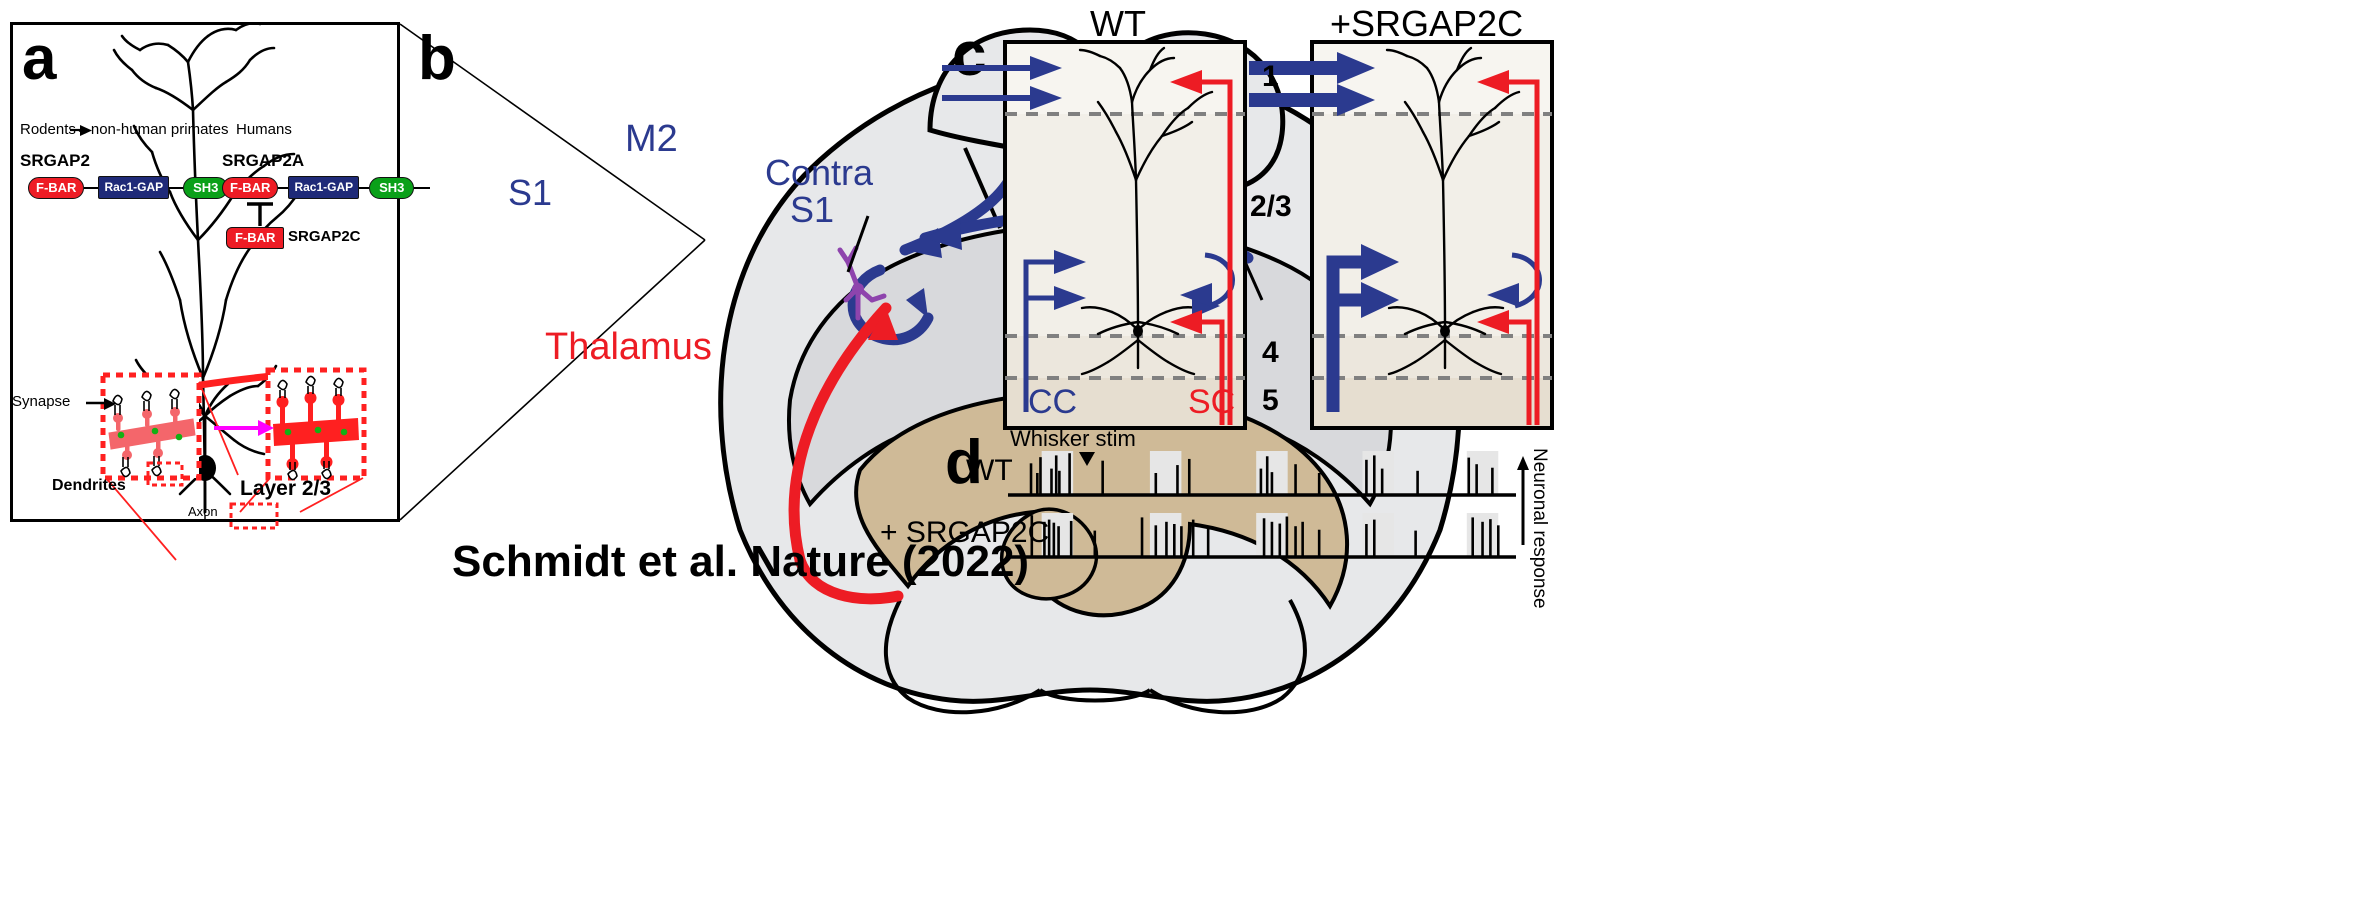 This screenshot has height=904, width=2365. Describe the element at coordinates (324, 236) in the screenshot. I see `panel-a-srgap2c-label: SRGAP2C` at that location.